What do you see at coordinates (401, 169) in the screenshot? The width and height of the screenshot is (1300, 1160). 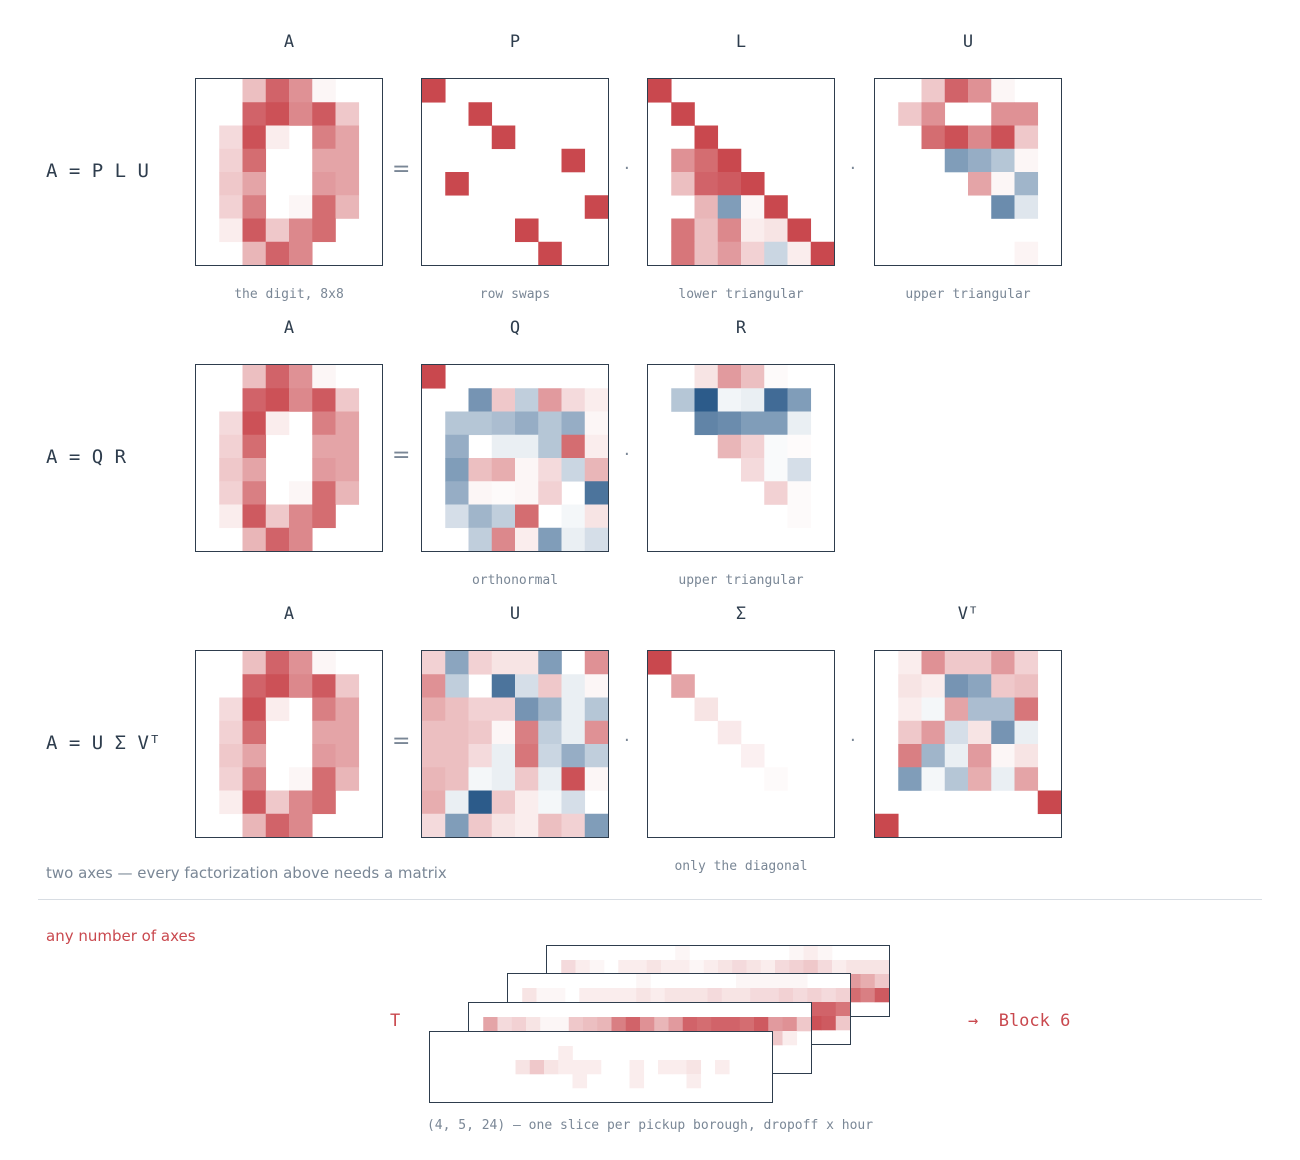 I see `equals-sign: =` at bounding box center [401, 169].